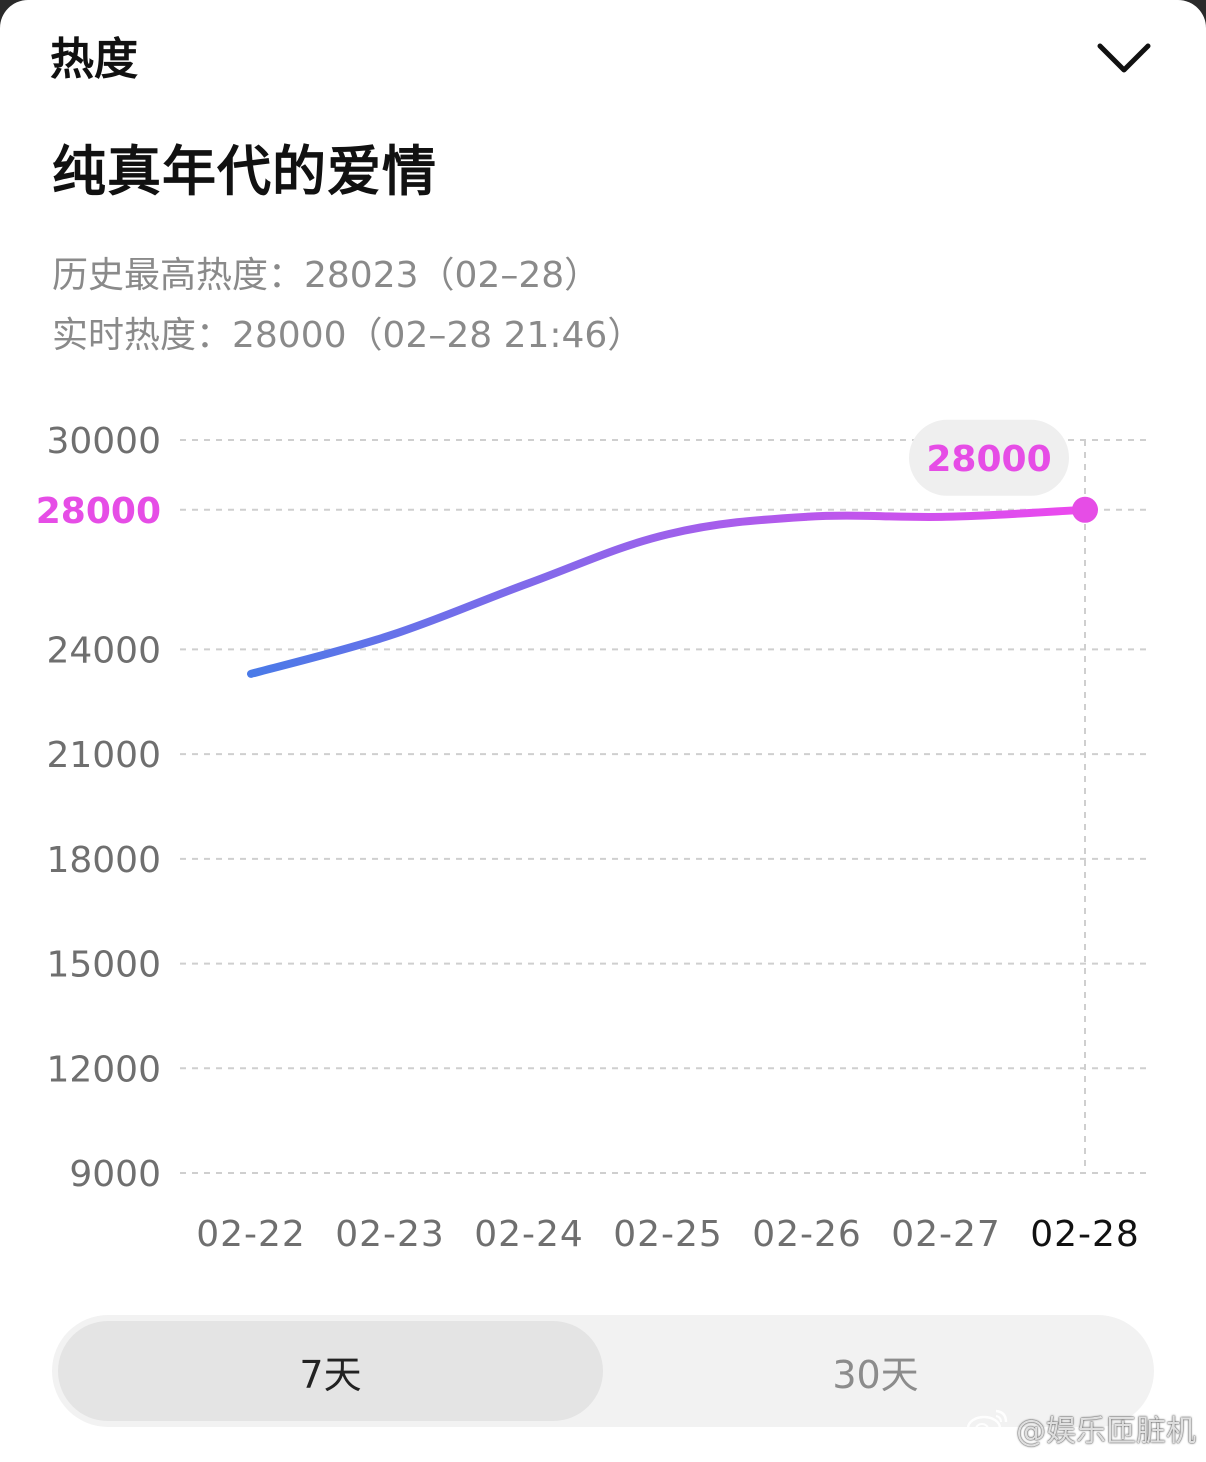 Image resolution: width=1206 pixels, height=1462 pixels. Describe the element at coordinates (103, 965) in the screenshot. I see `y-tick-label: 15000` at that location.